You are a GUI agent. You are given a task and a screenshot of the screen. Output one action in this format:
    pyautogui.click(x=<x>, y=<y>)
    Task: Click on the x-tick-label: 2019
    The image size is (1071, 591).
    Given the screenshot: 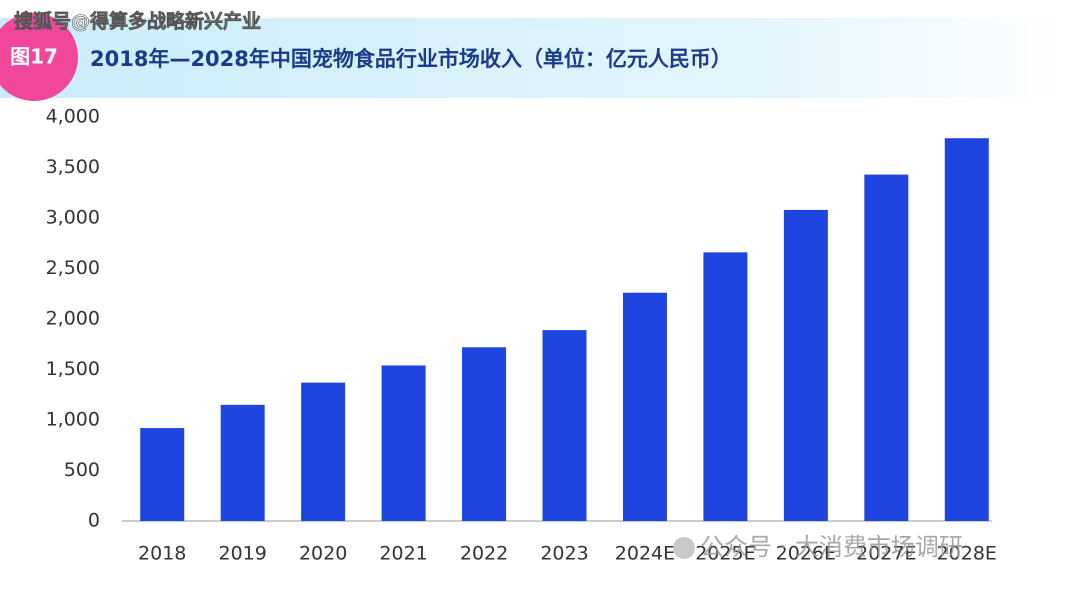 What is the action you would take?
    pyautogui.click(x=243, y=554)
    